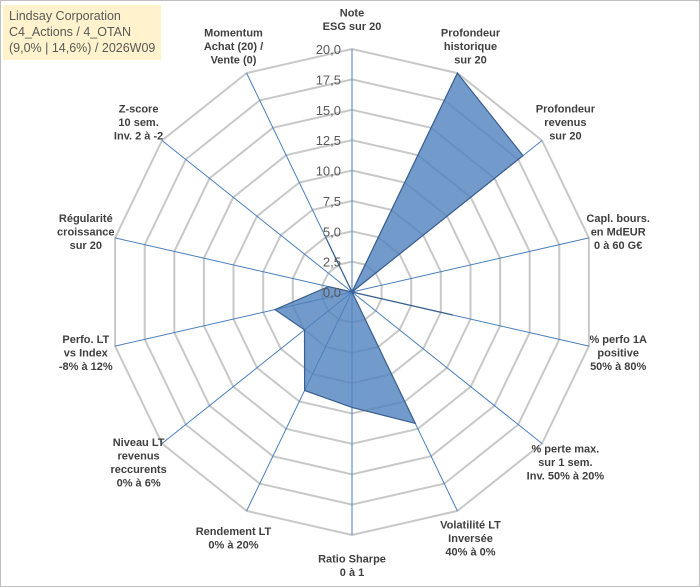 This screenshot has width=700, height=587. I want to click on axis-label: Profondeur historique sur 20, so click(471, 47).